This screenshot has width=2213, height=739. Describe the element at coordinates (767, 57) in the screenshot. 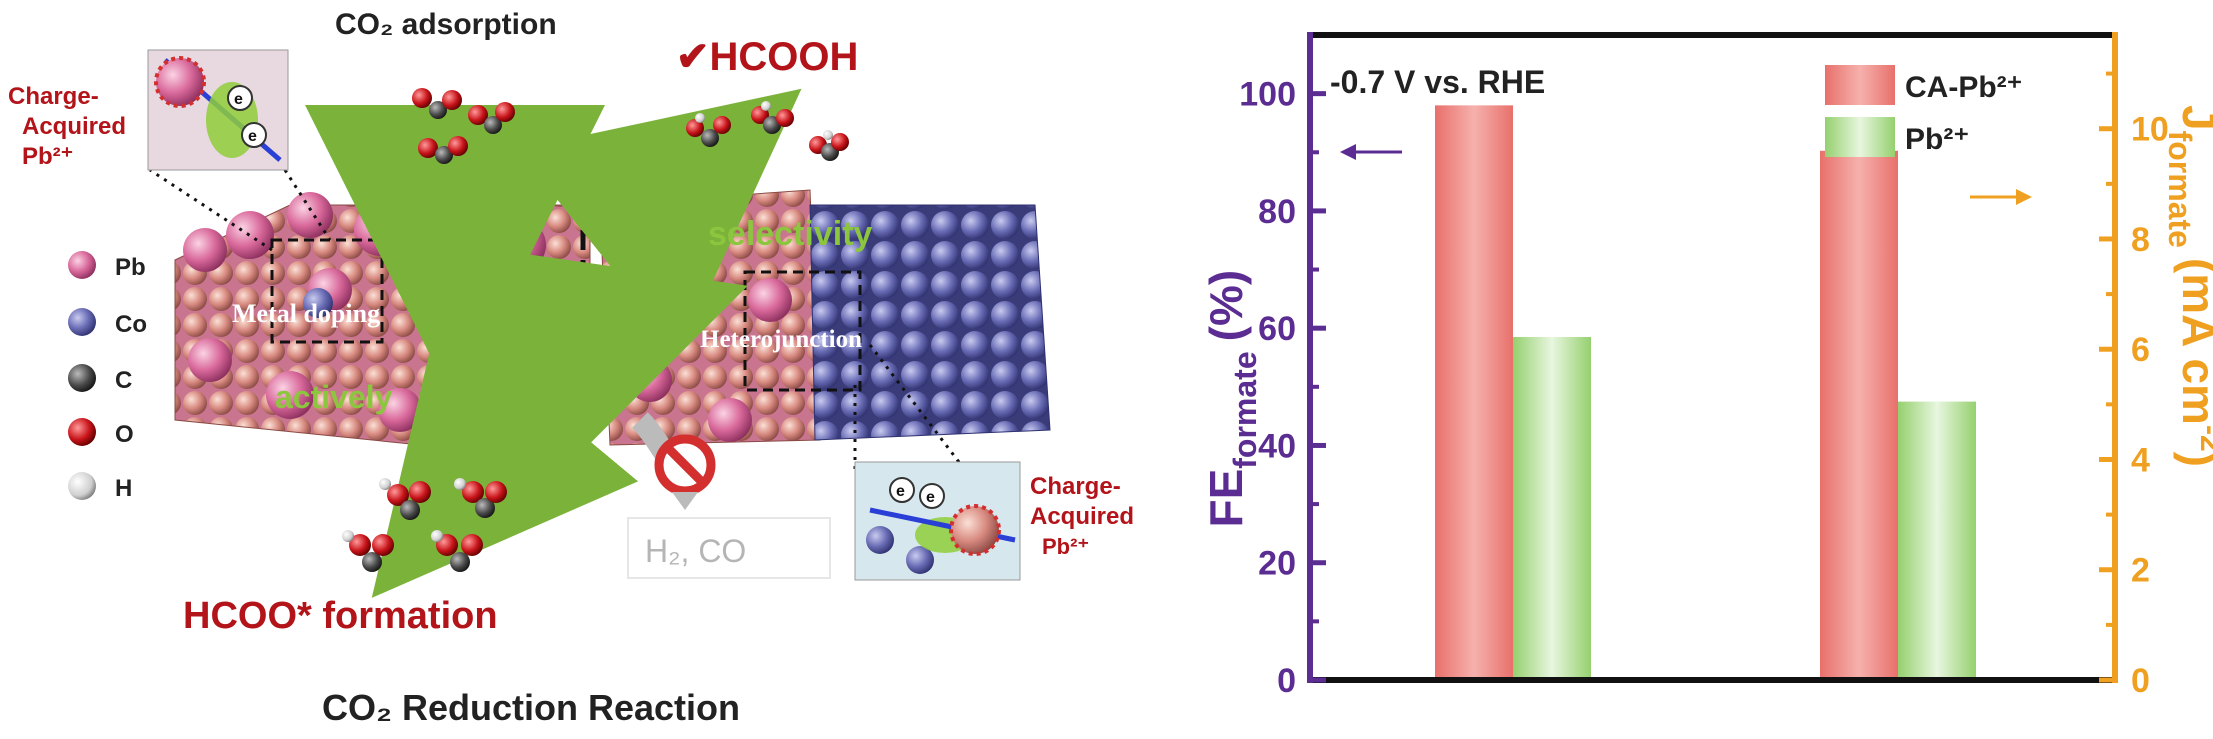

I see `hcooh-product-label: ✔HCOOH` at that location.